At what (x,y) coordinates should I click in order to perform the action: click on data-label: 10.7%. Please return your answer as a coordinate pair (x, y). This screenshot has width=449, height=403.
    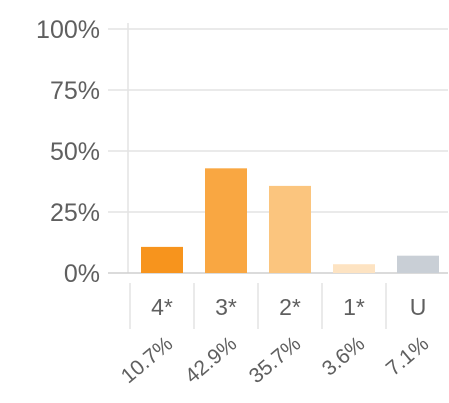
    Looking at the image, I should click on (147, 360).